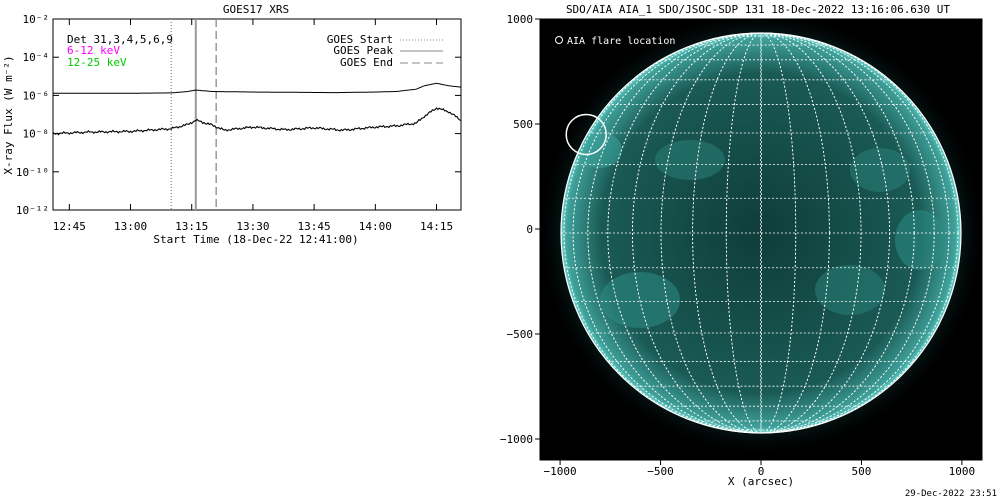 The width and height of the screenshot is (1000, 500). What do you see at coordinates (586, 134) in the screenshot?
I see `flare-location-circle` at bounding box center [586, 134].